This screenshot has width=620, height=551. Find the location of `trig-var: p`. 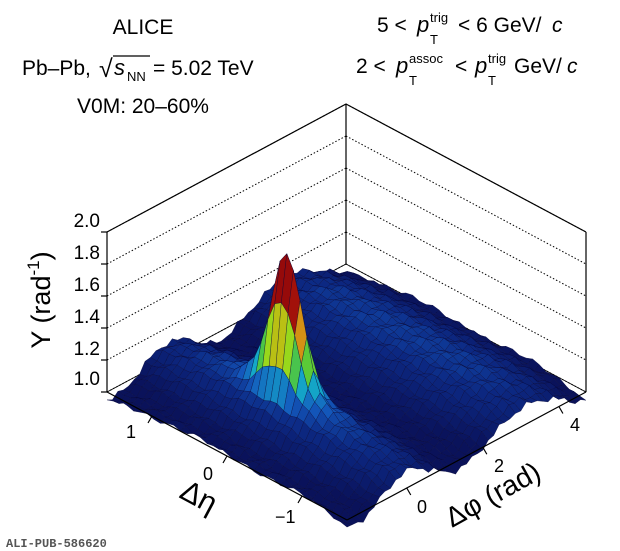

trig-var: p is located at coordinates (422, 24).